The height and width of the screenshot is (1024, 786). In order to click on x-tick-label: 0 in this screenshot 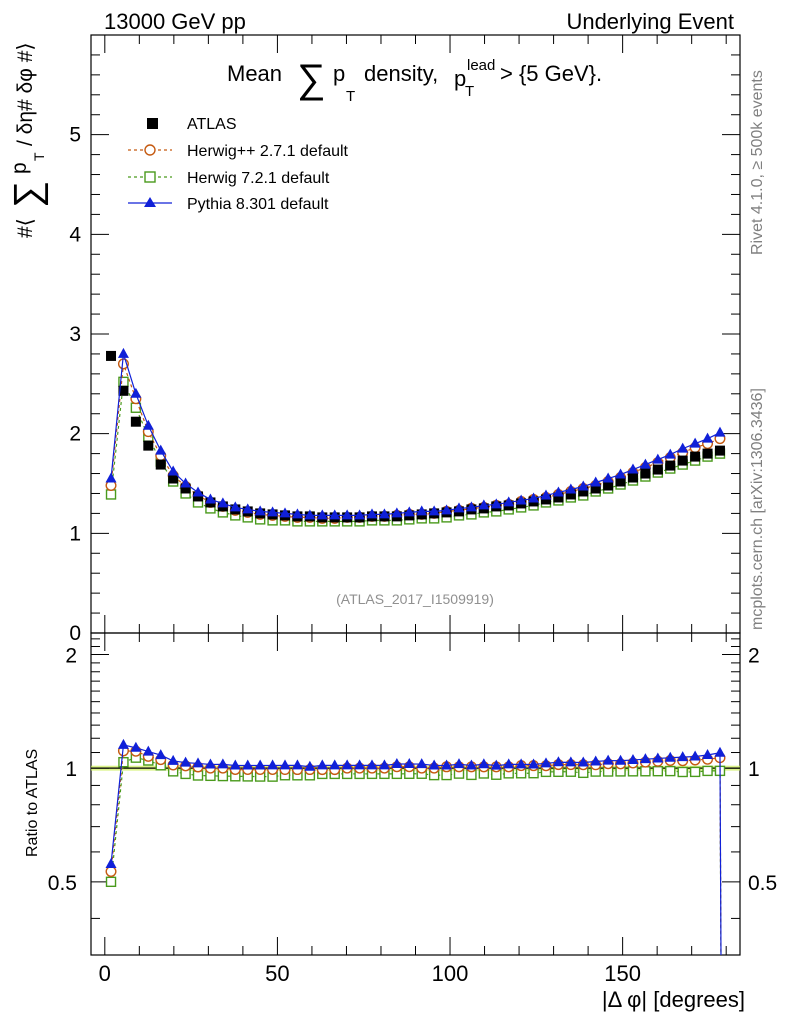, I will do `click(105, 973)`.